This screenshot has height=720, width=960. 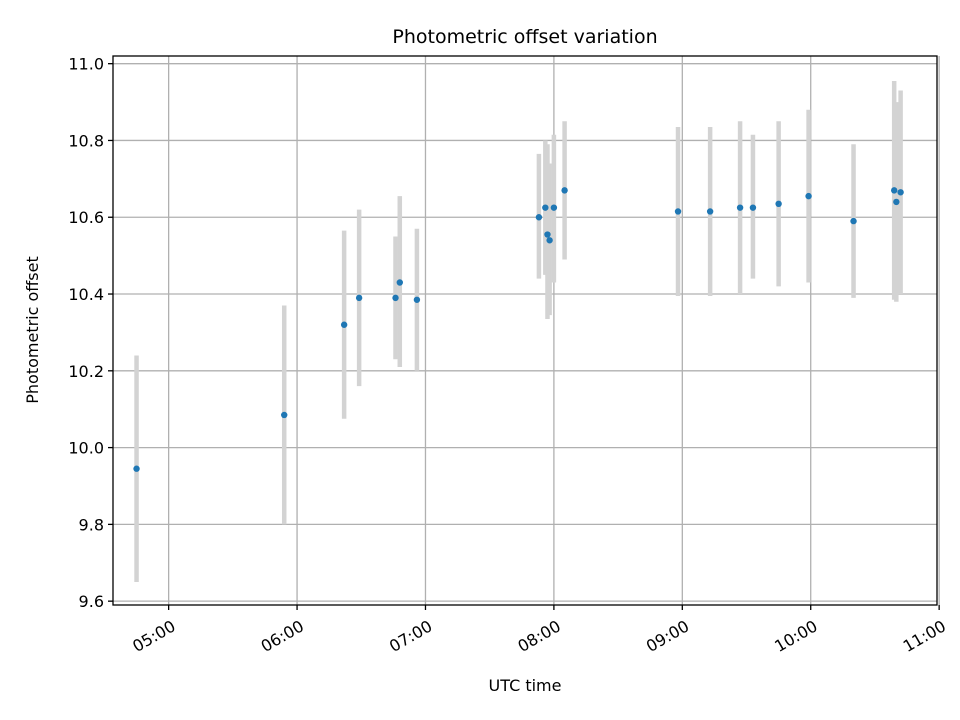 What do you see at coordinates (538, 636) in the screenshot?
I see `x-tick-label: 08:00` at bounding box center [538, 636].